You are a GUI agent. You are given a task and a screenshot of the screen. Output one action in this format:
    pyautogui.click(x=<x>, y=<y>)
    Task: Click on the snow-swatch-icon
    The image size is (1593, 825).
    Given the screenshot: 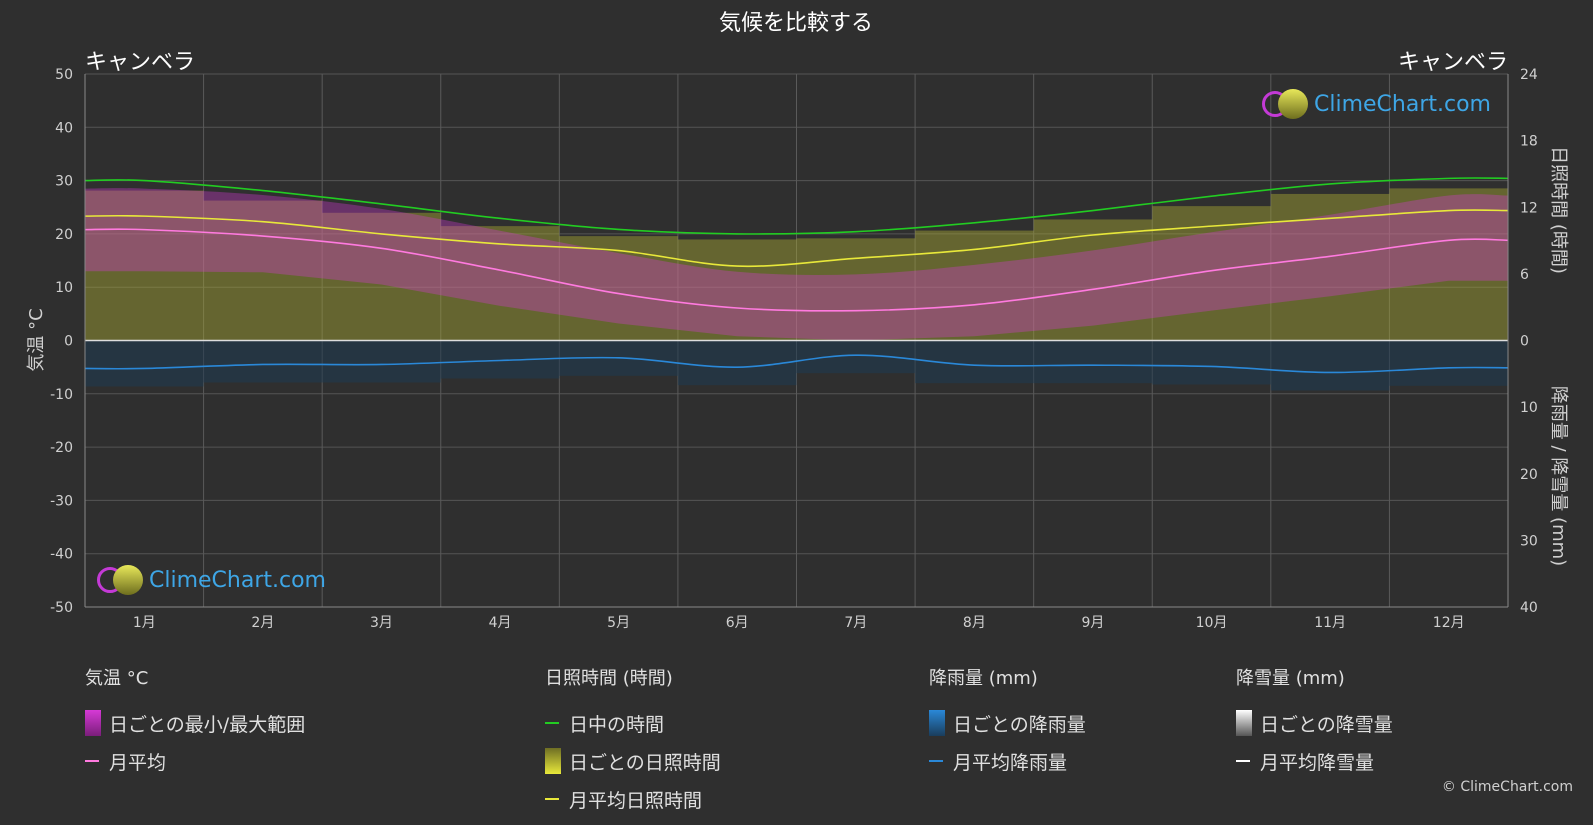 What is the action you would take?
    pyautogui.click(x=1244, y=723)
    